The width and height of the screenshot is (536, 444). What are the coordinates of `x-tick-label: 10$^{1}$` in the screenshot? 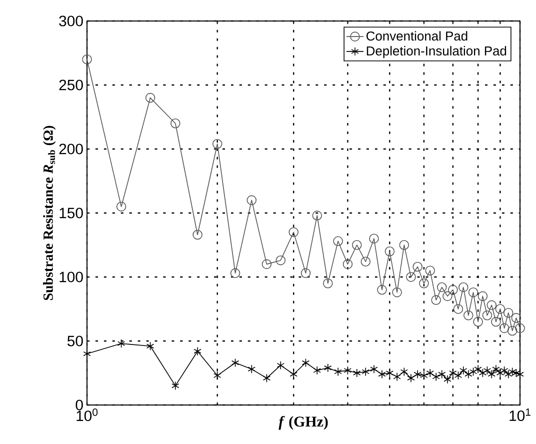 It's located at (520, 415).